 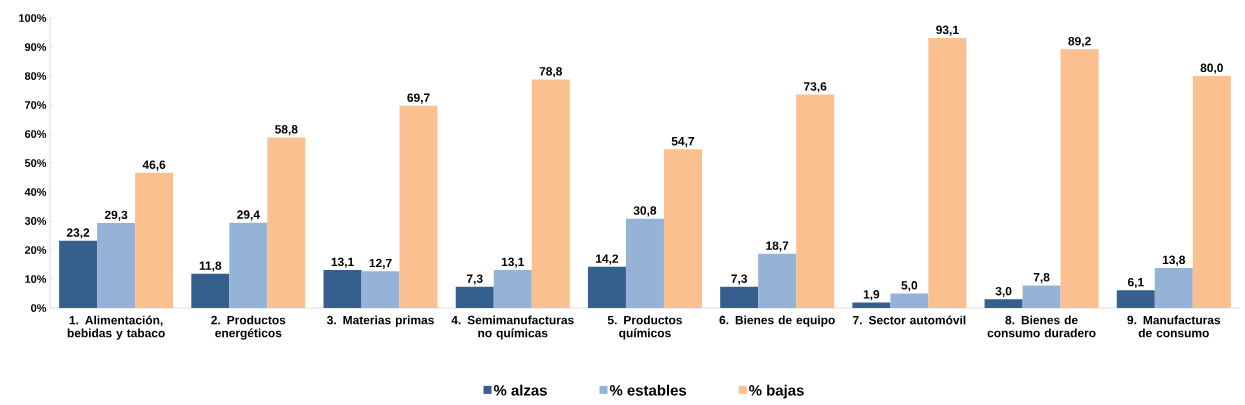 I want to click on y-tick-label: 20%, so click(x=35, y=250).